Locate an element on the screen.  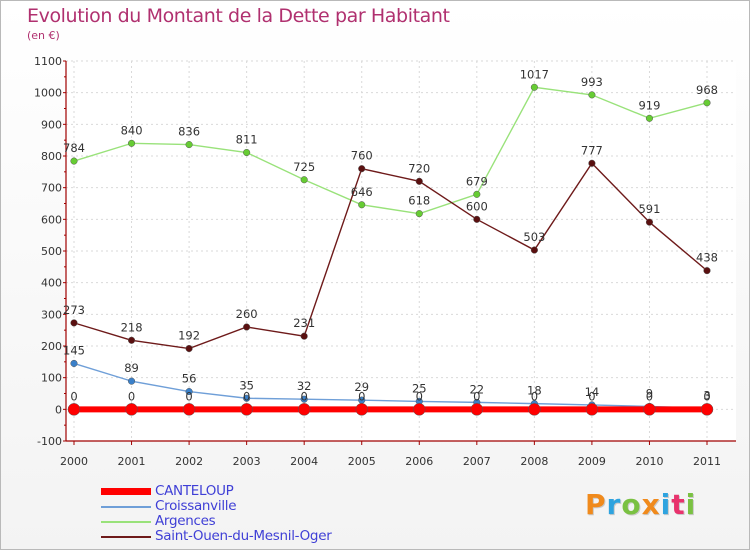
x-tick-label: 2011 is located at coordinates (707, 461).